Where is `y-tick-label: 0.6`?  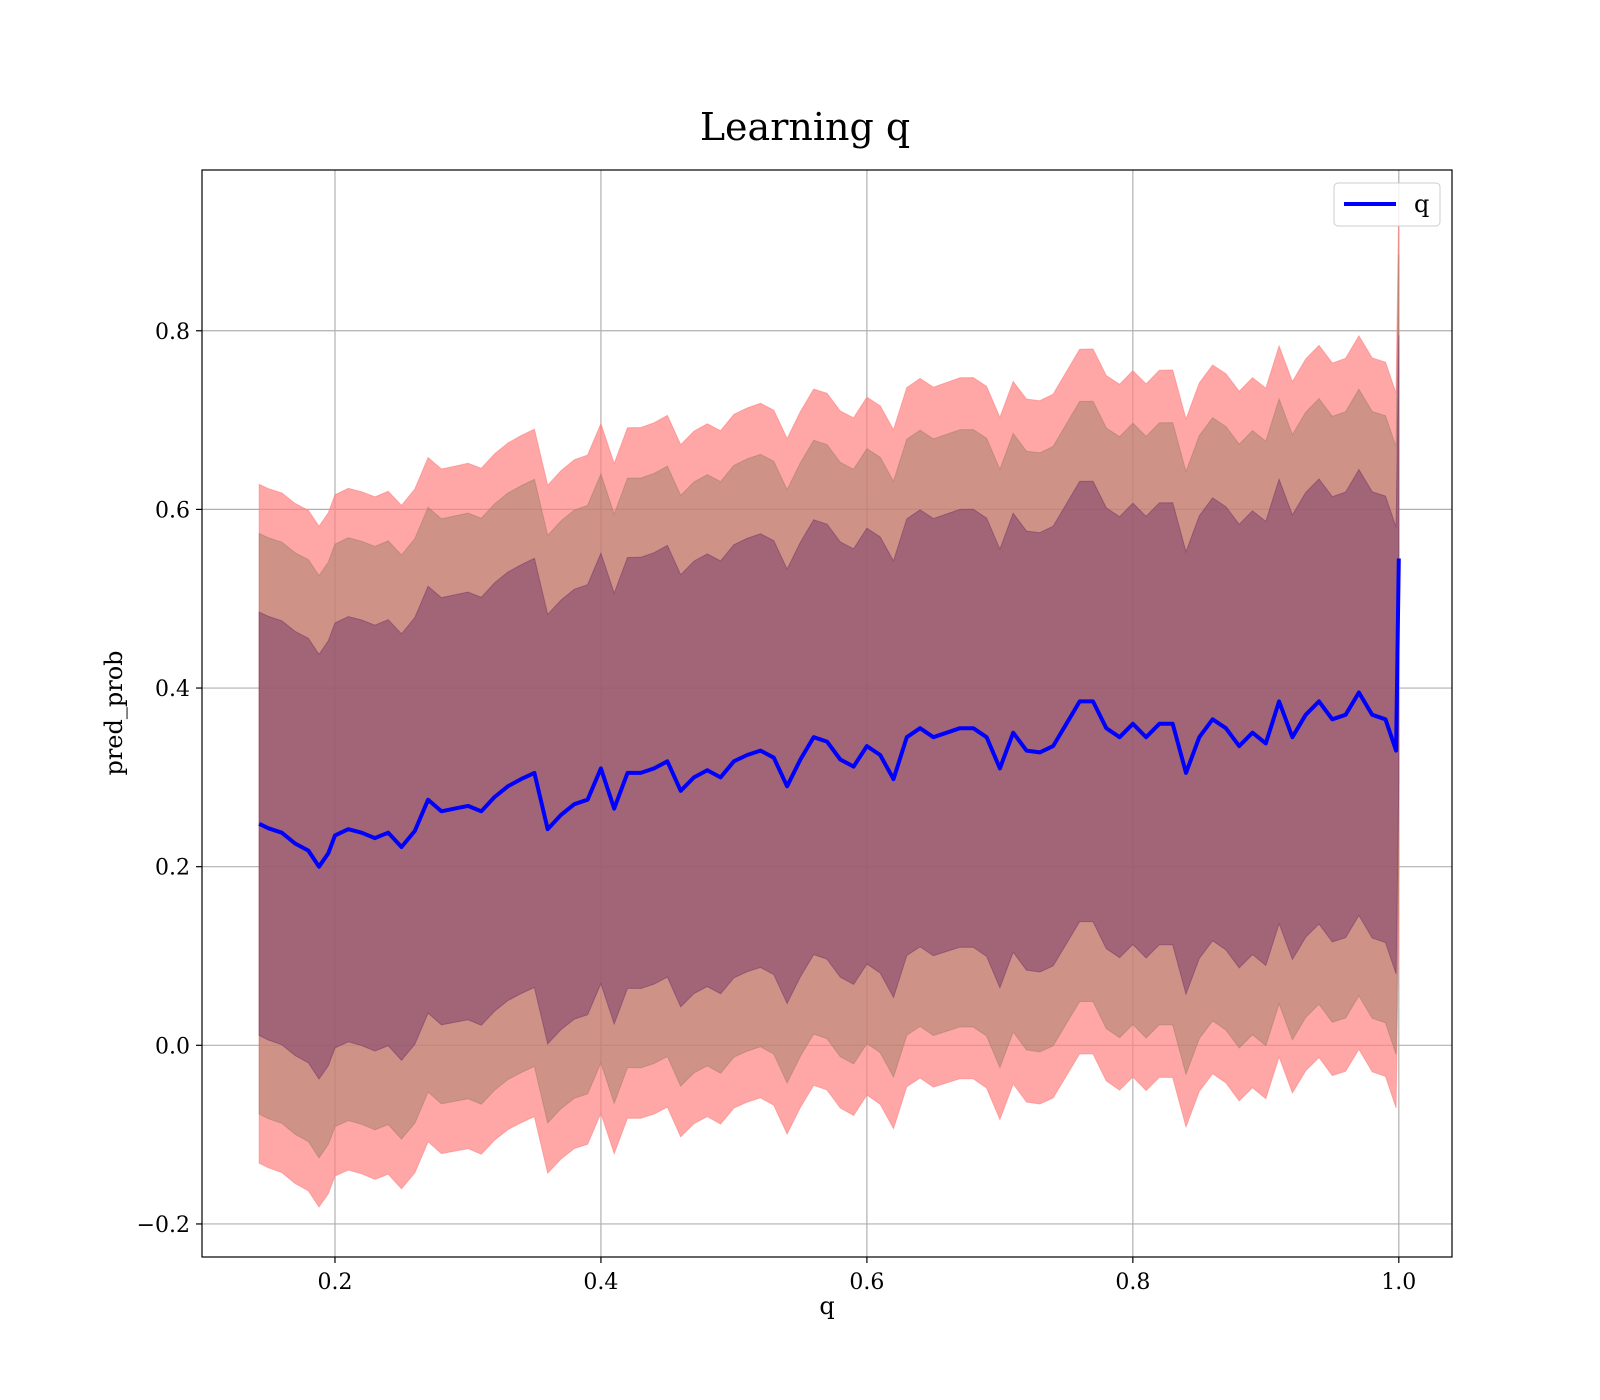
y-tick-label: 0.6 is located at coordinates (172, 510).